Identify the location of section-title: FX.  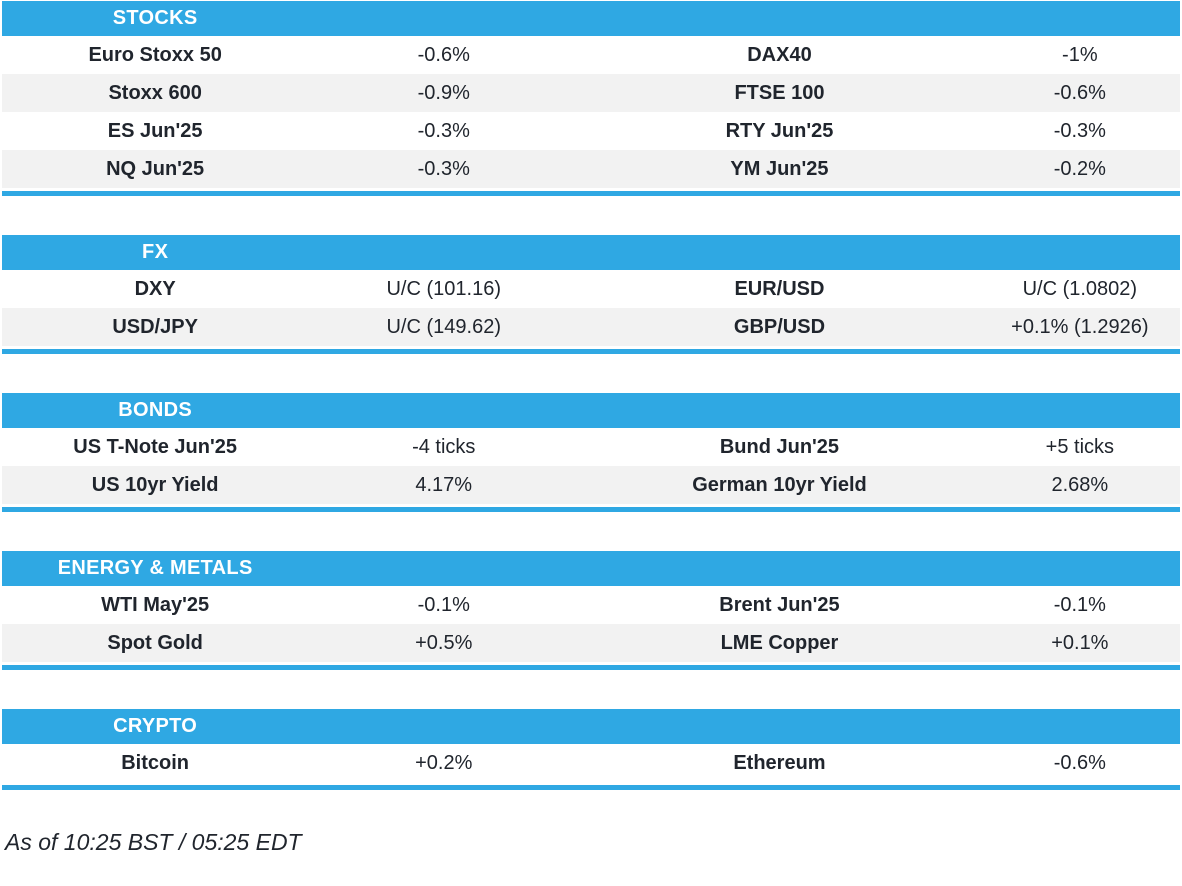
(155, 252).